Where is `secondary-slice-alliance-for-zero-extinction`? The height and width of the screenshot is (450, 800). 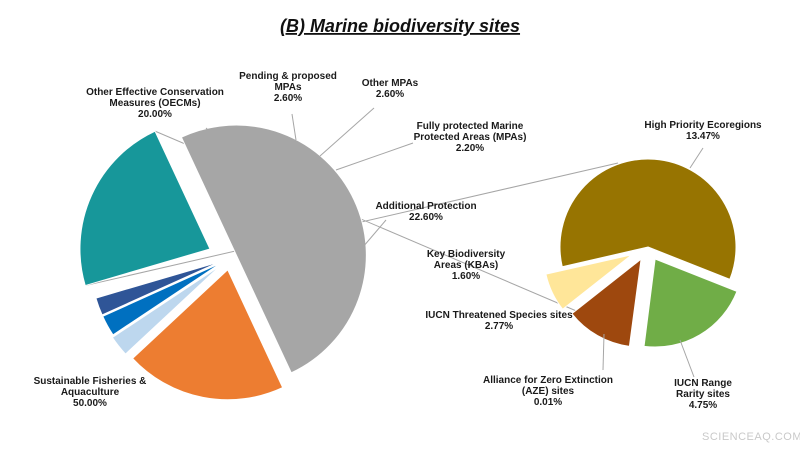 secondary-slice-alliance-for-zero-extinction is located at coordinates (640, 302).